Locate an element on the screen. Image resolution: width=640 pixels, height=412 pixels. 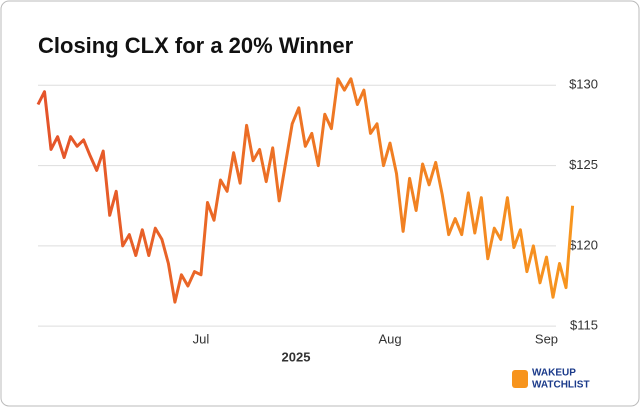
logo: WAKEUP WATCHLIST is located at coordinates (551, 379).